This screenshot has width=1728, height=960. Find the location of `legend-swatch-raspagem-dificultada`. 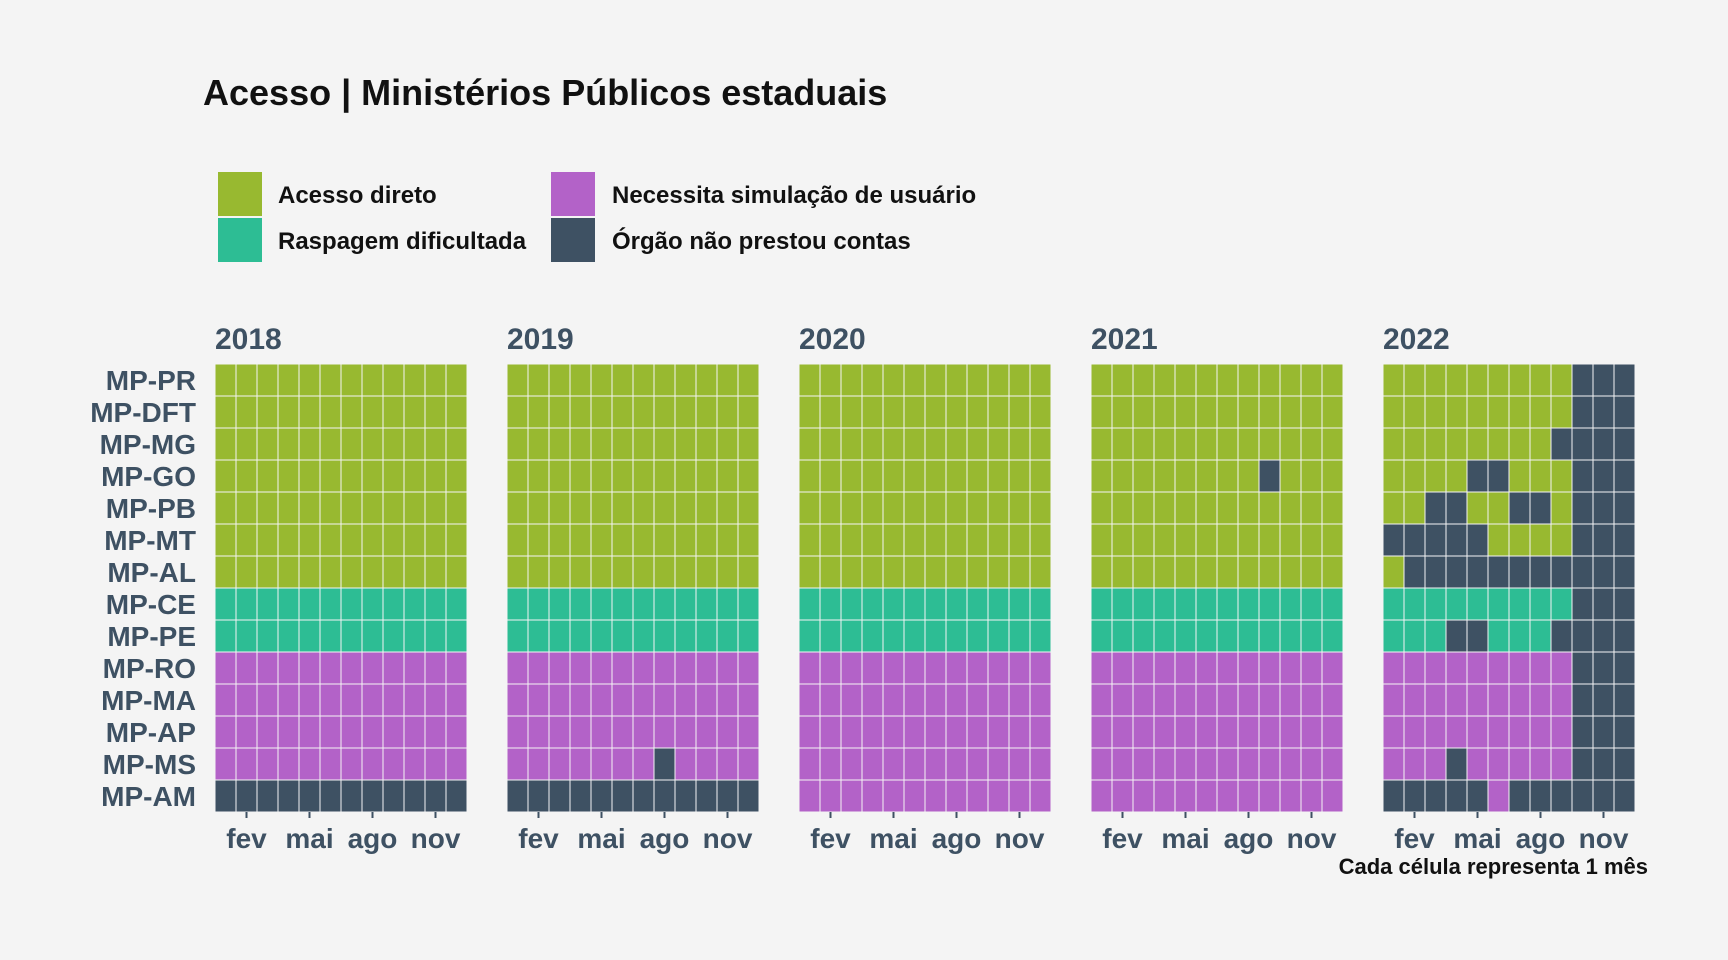

legend-swatch-raspagem-dificultada is located at coordinates (240, 240).